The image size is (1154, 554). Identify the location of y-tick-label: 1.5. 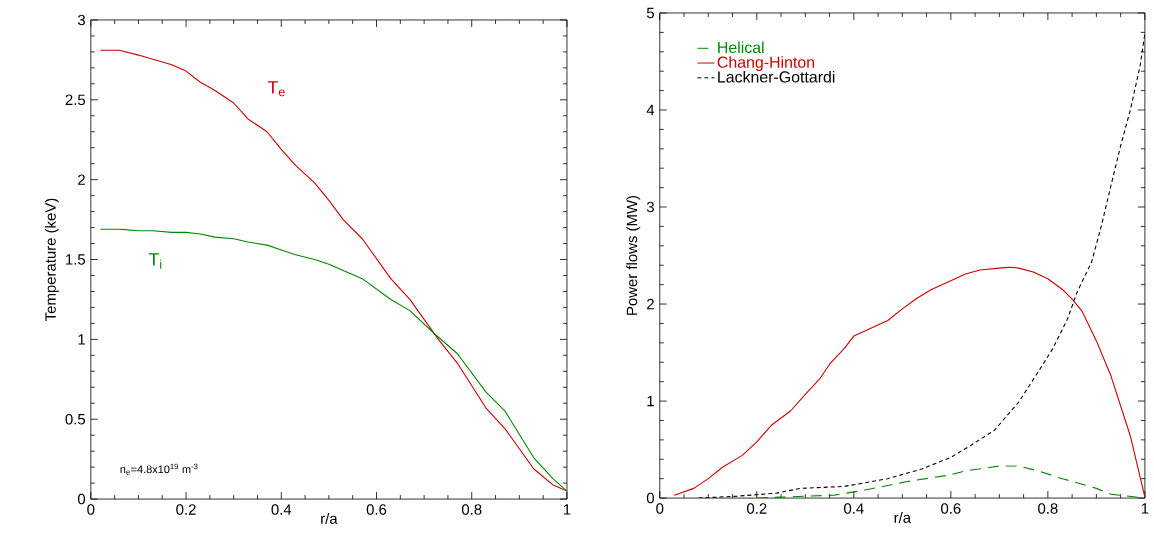
(76, 259).